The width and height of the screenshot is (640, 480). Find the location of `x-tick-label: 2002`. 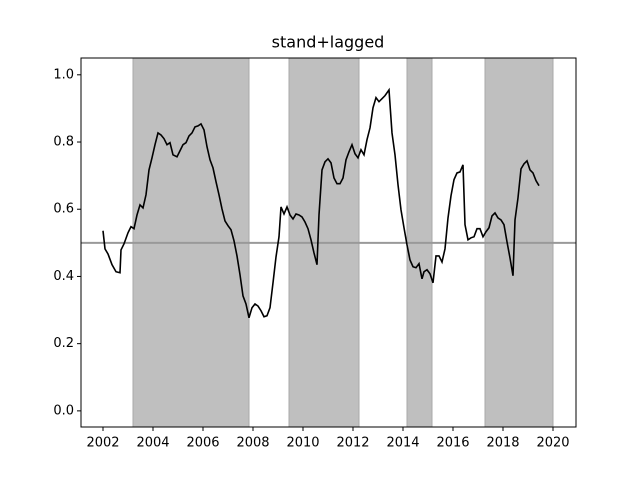

x-tick-label: 2002 is located at coordinates (102, 443).